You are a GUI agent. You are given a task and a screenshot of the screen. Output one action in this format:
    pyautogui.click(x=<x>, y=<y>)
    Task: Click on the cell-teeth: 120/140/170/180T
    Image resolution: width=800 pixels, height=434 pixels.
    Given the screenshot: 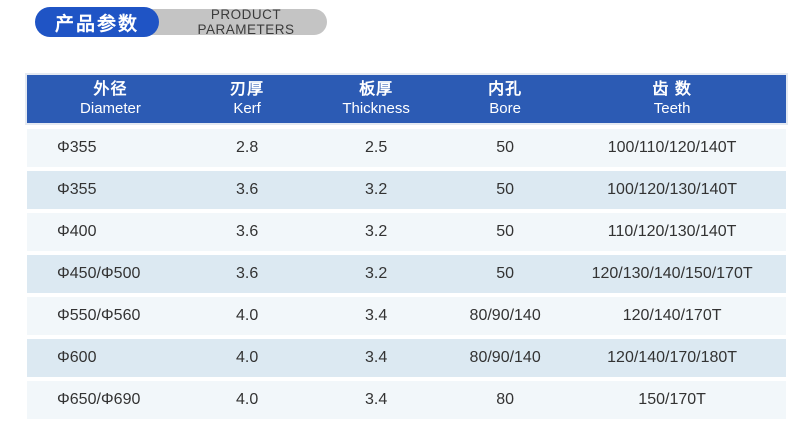 What is the action you would take?
    pyautogui.click(x=672, y=357)
    